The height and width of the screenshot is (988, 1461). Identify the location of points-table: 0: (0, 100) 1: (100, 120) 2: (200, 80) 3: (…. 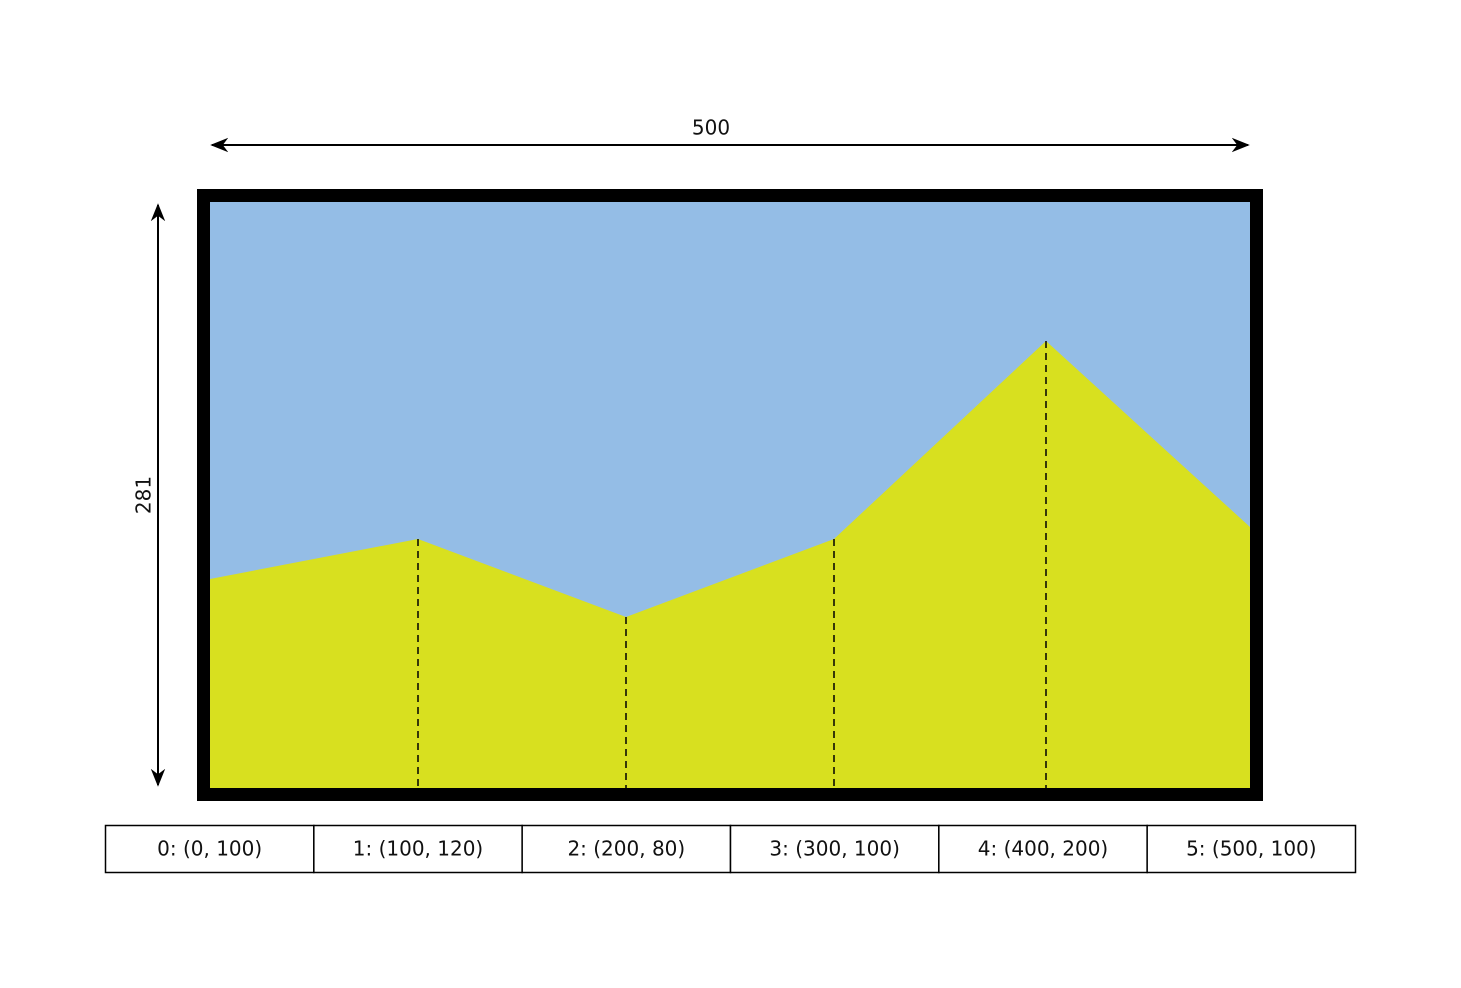
(730, 849).